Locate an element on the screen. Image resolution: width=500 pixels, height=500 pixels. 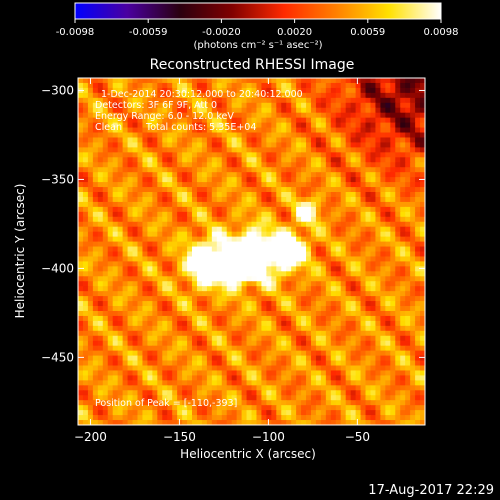
colorbar-tick-label: 0.0059 is located at coordinates (367, 32).